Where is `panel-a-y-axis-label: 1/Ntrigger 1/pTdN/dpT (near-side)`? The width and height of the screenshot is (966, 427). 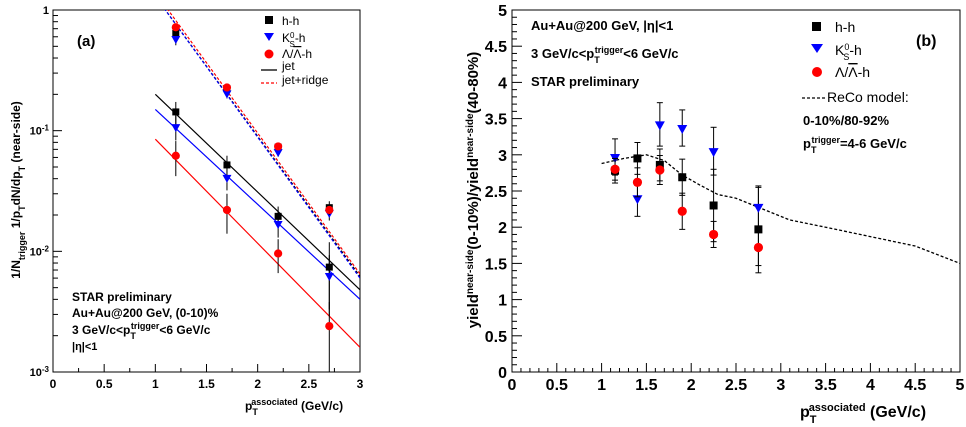
panel-a-y-axis-label: 1/Ntrigger 1/pTdN/dpT (near-side) is located at coordinates (18, 190).